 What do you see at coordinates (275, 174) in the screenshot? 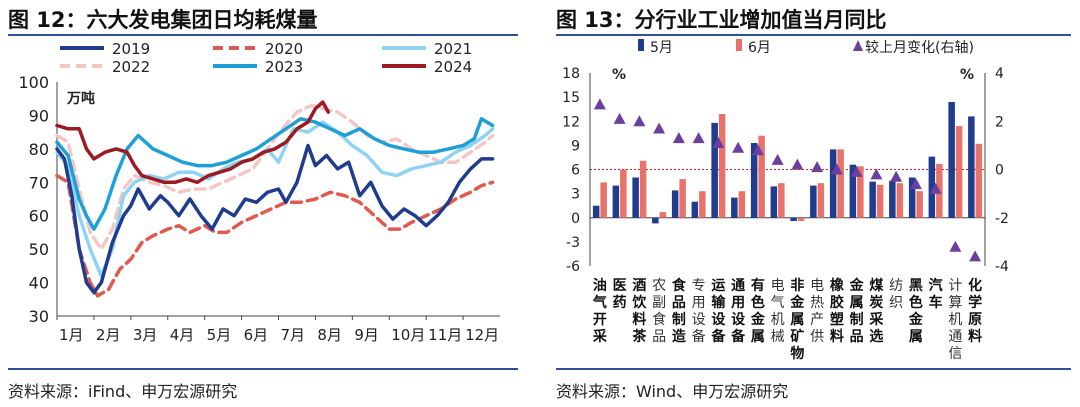
I see `series-line-2023` at bounding box center [275, 174].